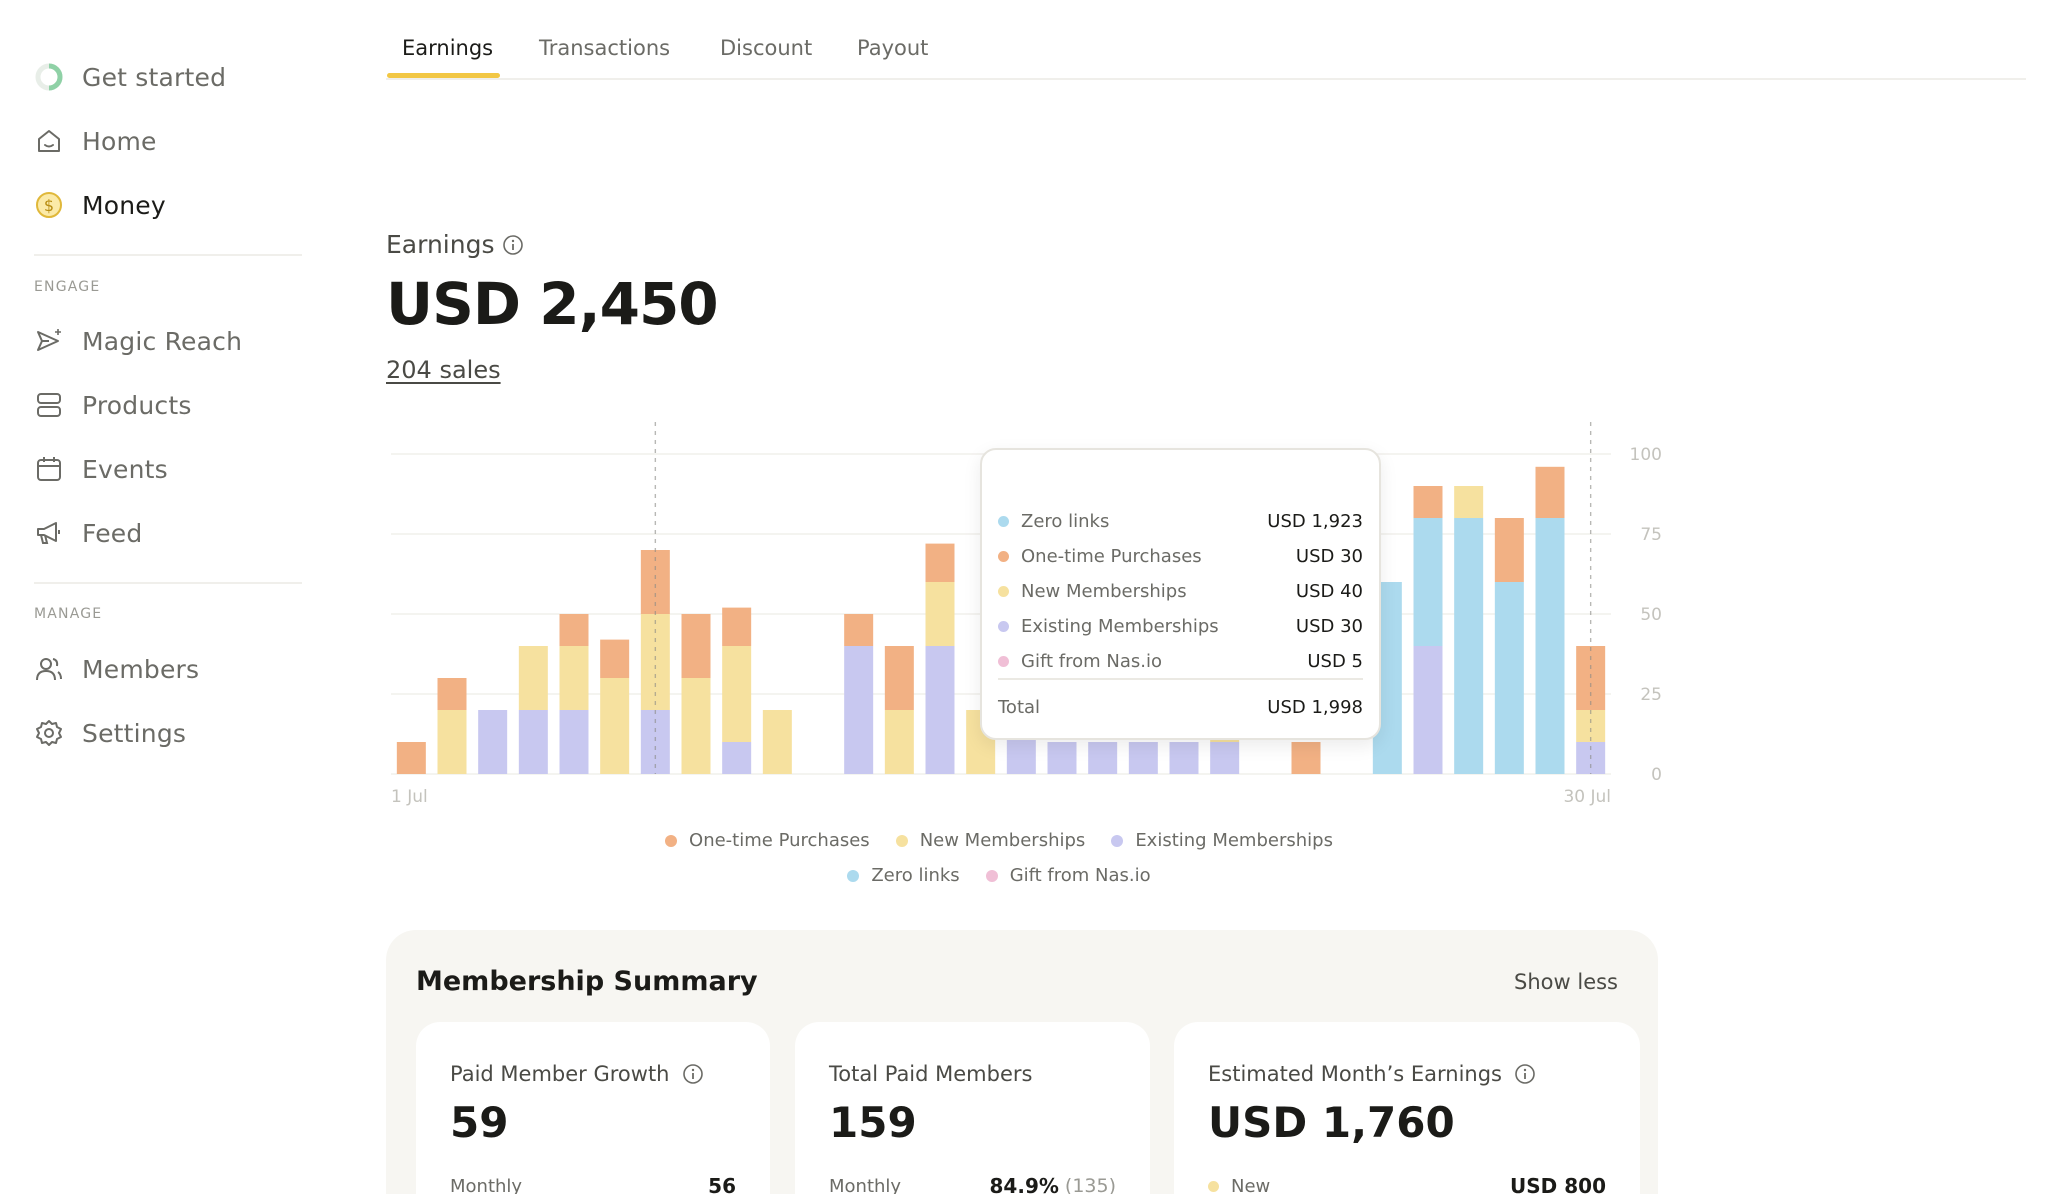  Describe the element at coordinates (168, 583) in the screenshot. I see `sidebar-divider` at that location.